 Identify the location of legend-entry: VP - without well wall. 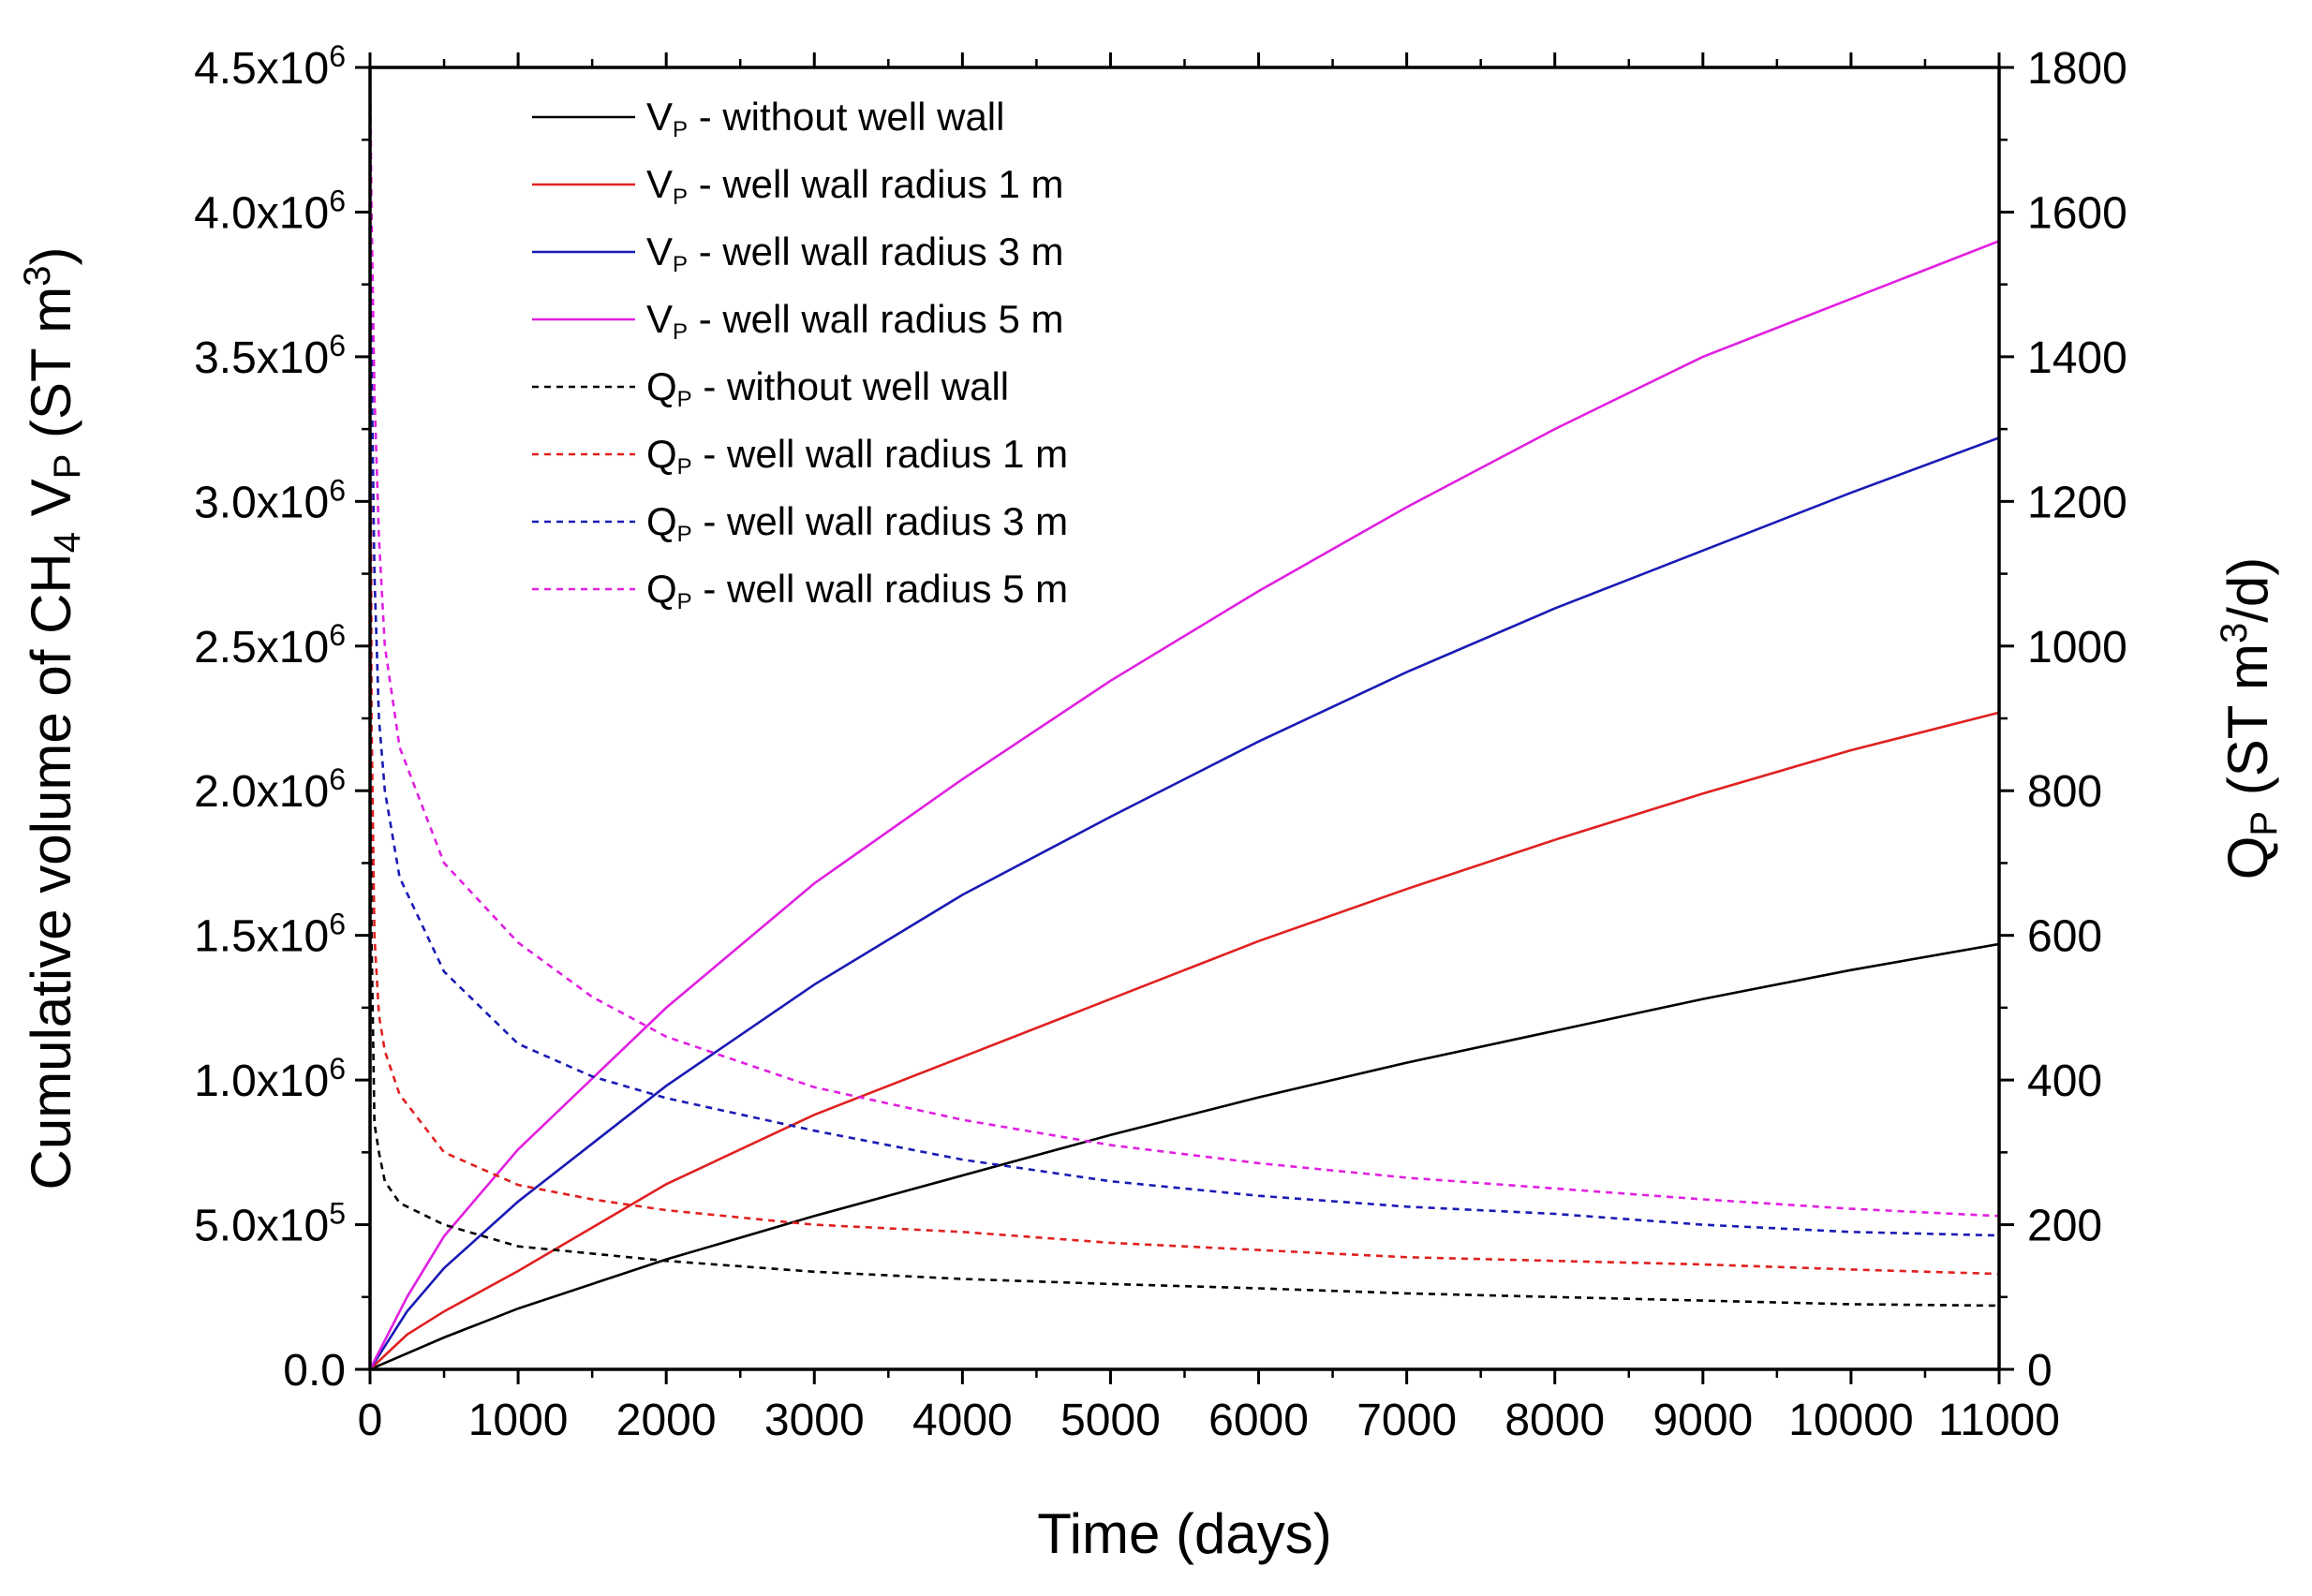
(825, 118).